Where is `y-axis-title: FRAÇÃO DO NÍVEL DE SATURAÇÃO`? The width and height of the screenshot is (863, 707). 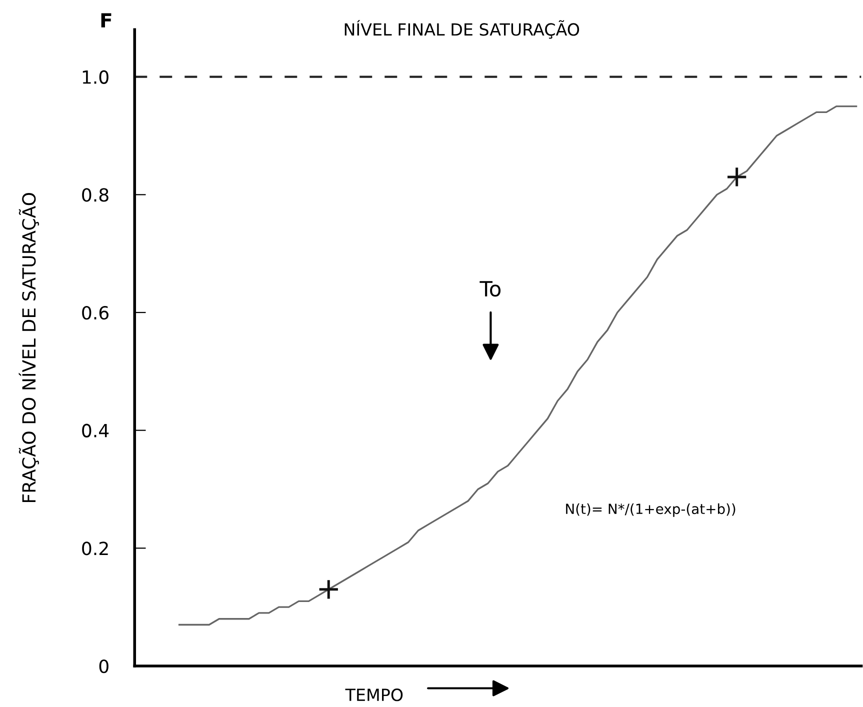 y-axis-title: FRAÇÃO DO NÍVEL DE SATURAÇÃO is located at coordinates (28, 347).